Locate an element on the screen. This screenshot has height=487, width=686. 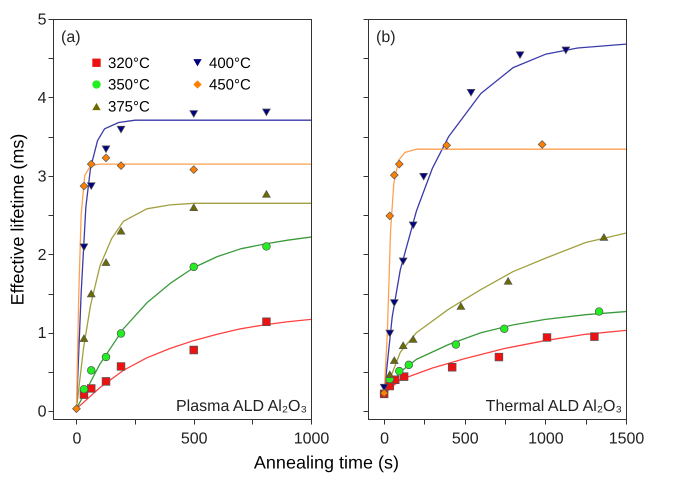
annotation: Thermal ALD Al₂O₃ is located at coordinates (554, 406).